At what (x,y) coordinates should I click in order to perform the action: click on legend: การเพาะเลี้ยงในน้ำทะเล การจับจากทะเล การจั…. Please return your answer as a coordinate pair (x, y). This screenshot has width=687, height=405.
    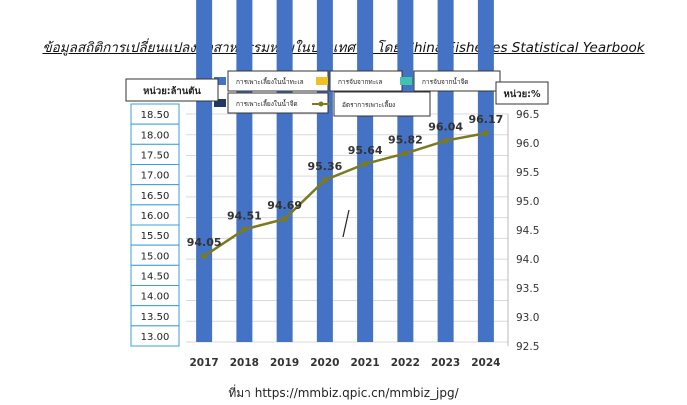
    Looking at the image, I should click on (357, 93).